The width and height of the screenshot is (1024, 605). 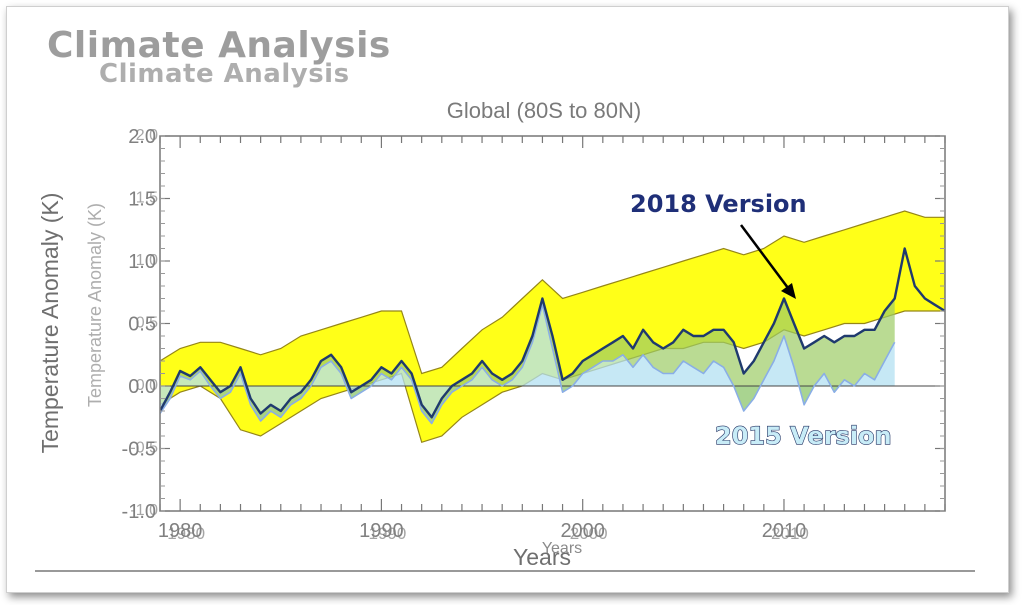 What do you see at coordinates (589, 533) in the screenshot?
I see `x-tick-label-ghost: 2000` at bounding box center [589, 533].